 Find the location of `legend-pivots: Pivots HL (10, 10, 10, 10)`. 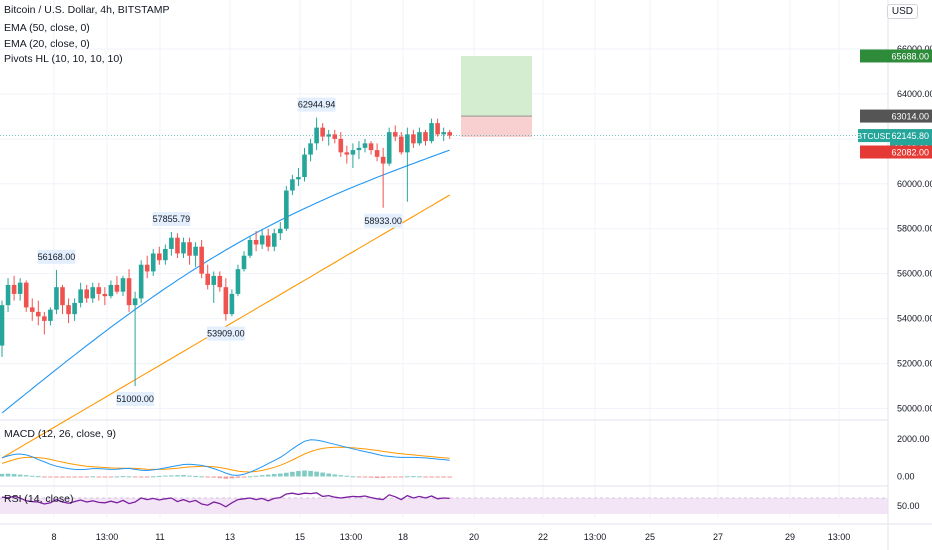

legend-pivots: Pivots HL (10, 10, 10, 10) is located at coordinates (63, 59).